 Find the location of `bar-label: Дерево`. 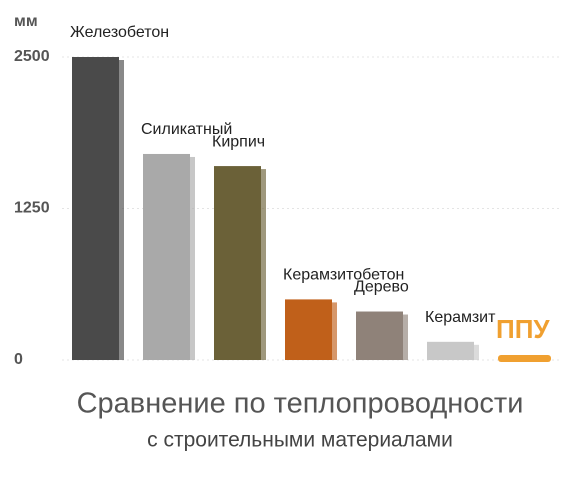

bar-label: Дерево is located at coordinates (381, 287).